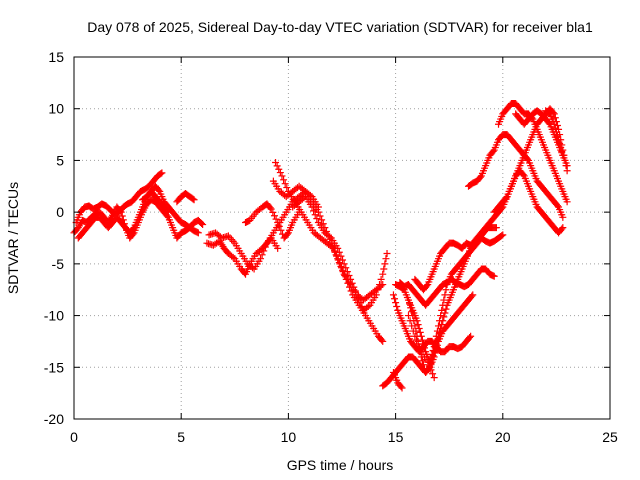 This screenshot has height=480, width=640. I want to click on series-track-r, so click(421, 347).